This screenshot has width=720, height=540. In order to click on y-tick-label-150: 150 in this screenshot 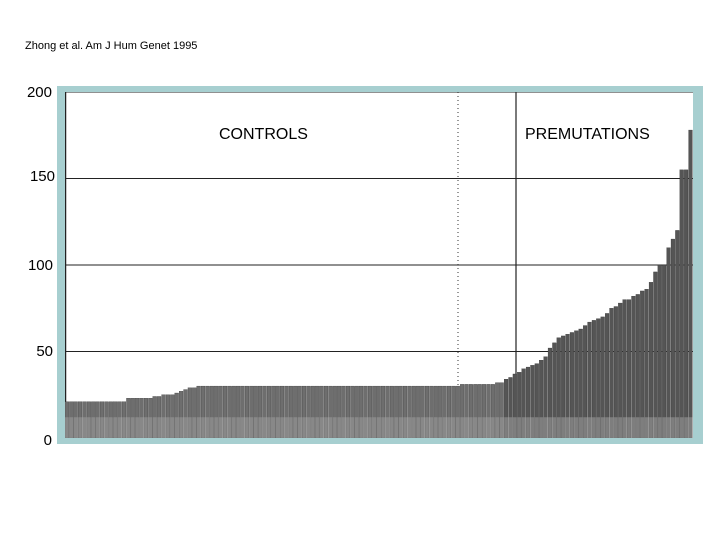, I will do `click(42, 176)`.